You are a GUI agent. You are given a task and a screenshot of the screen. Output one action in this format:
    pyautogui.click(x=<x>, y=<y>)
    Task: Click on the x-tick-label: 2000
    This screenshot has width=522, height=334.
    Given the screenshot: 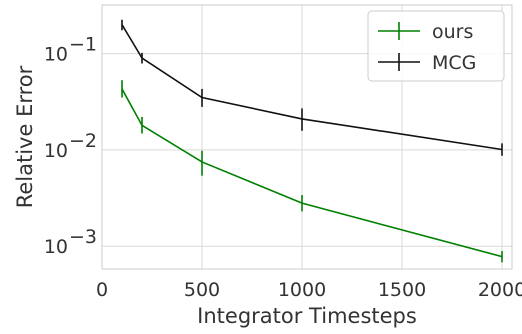 What is the action you would take?
    pyautogui.click(x=500, y=290)
    